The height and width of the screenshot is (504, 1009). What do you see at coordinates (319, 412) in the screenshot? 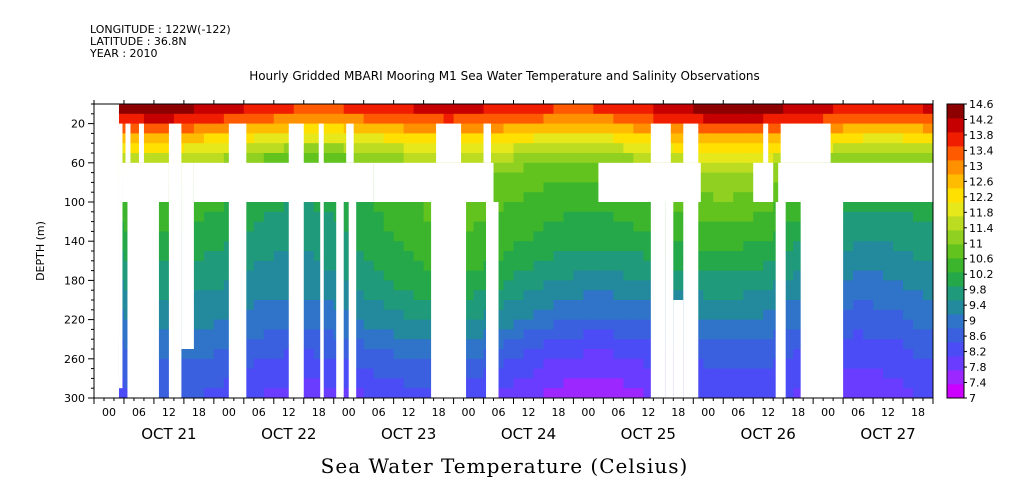
I see `x-hour-label: 18` at bounding box center [319, 412].